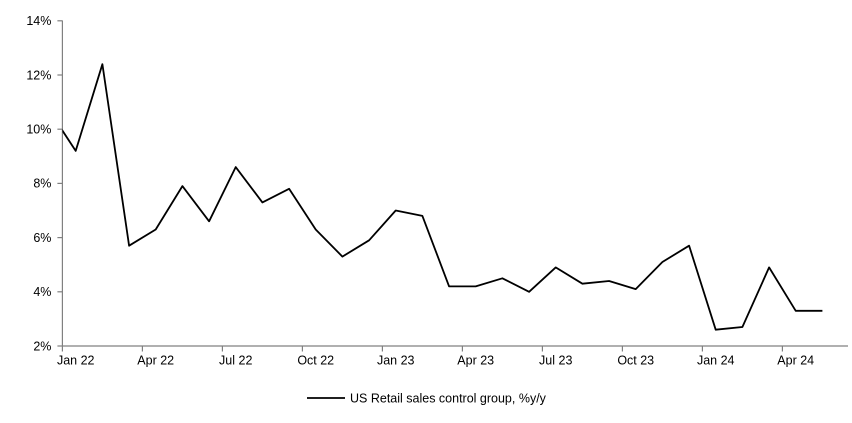 This screenshot has height=423, width=852. I want to click on x-axis-tick-label: Oct 22, so click(315, 361).